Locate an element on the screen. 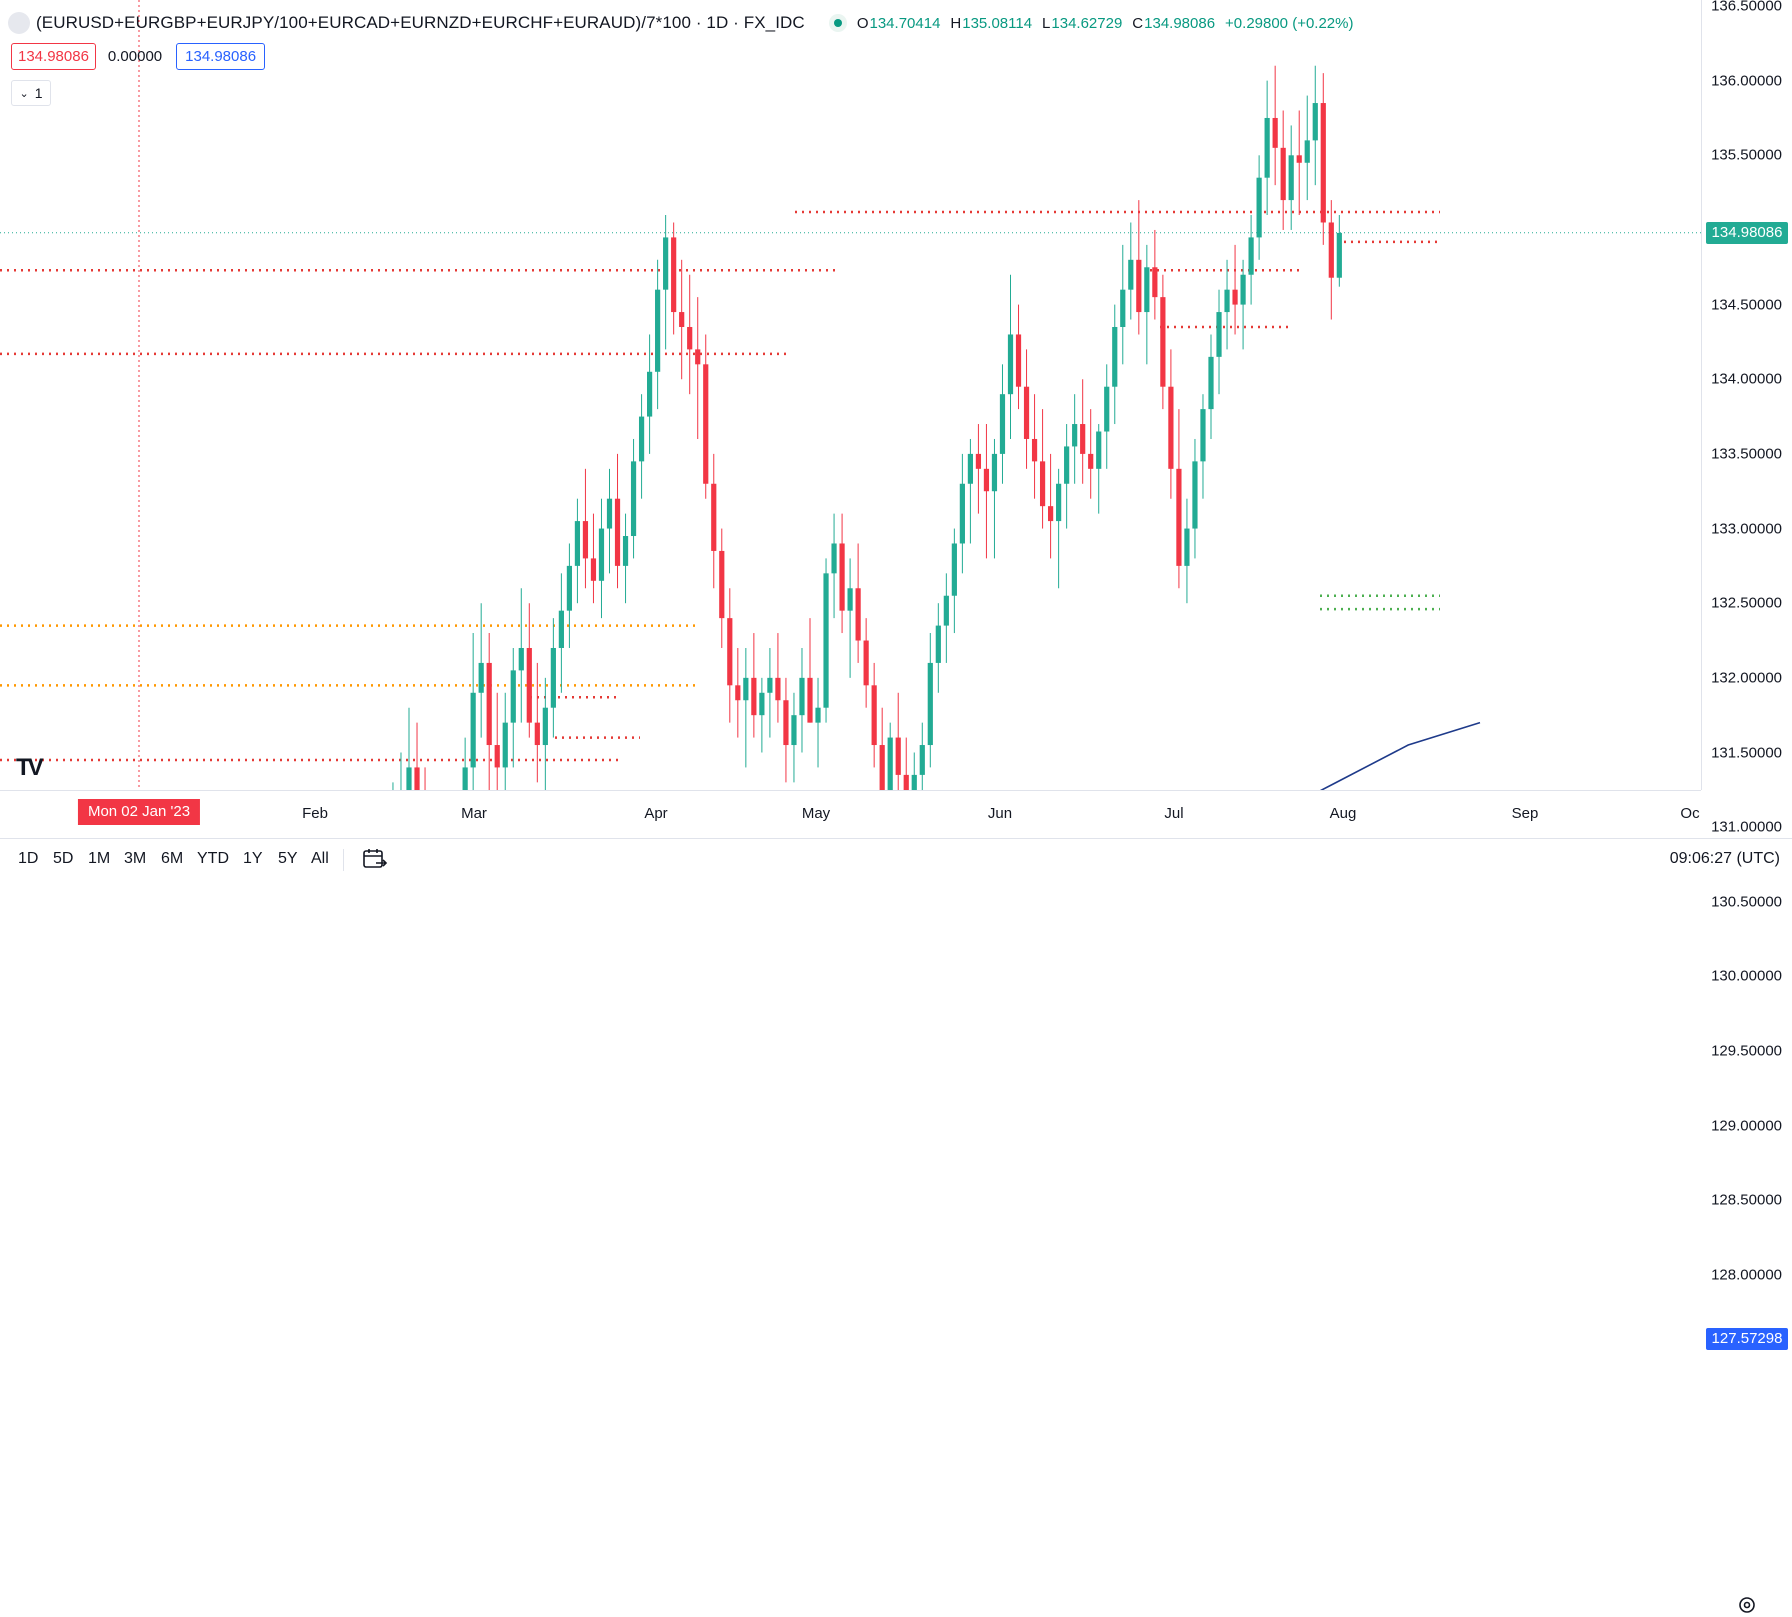  bottom-toolbar: 1D 5D 1M 3M 6M YTD 1Y 5Y All 09:06:27 (UTC) is located at coordinates (896, 859).